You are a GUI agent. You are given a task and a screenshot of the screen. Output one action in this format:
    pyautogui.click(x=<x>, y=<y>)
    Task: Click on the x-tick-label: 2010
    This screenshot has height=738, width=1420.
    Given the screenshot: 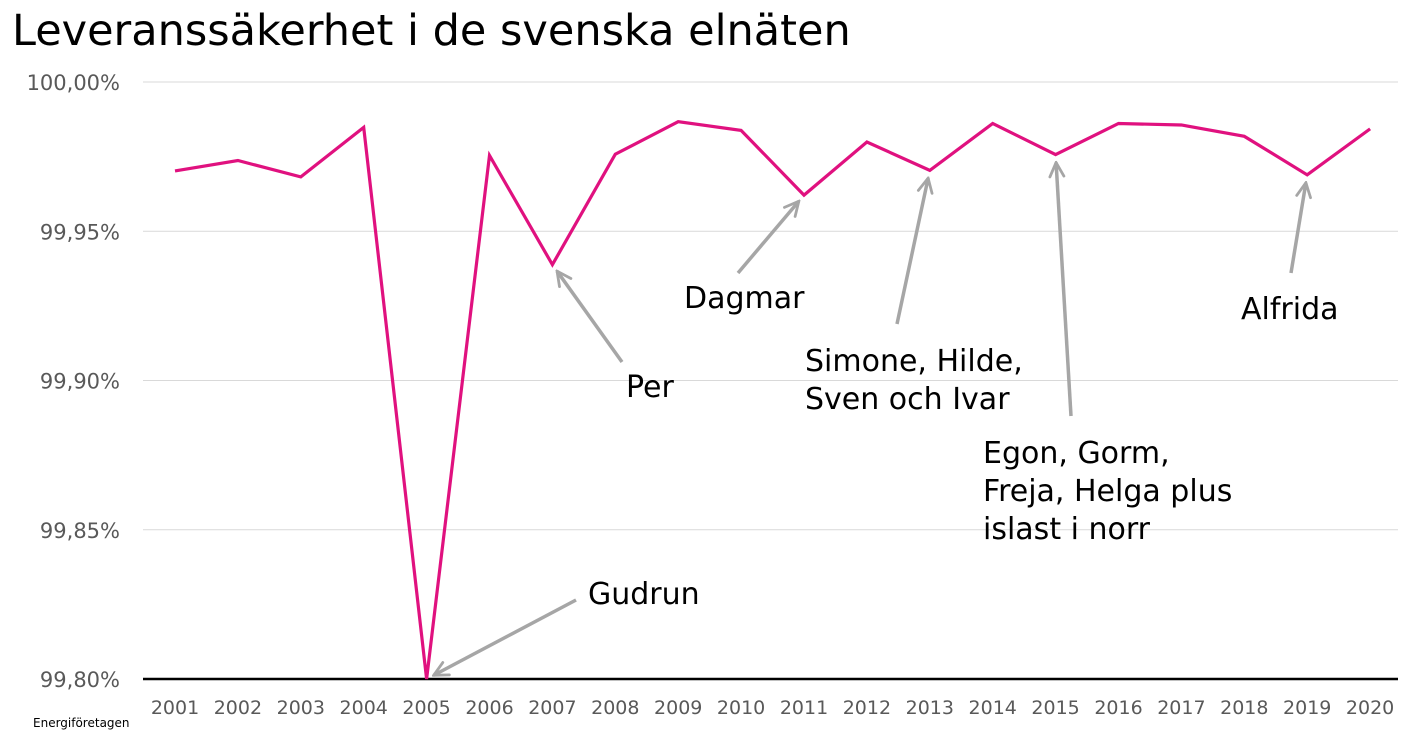 What is the action you would take?
    pyautogui.click(x=741, y=708)
    